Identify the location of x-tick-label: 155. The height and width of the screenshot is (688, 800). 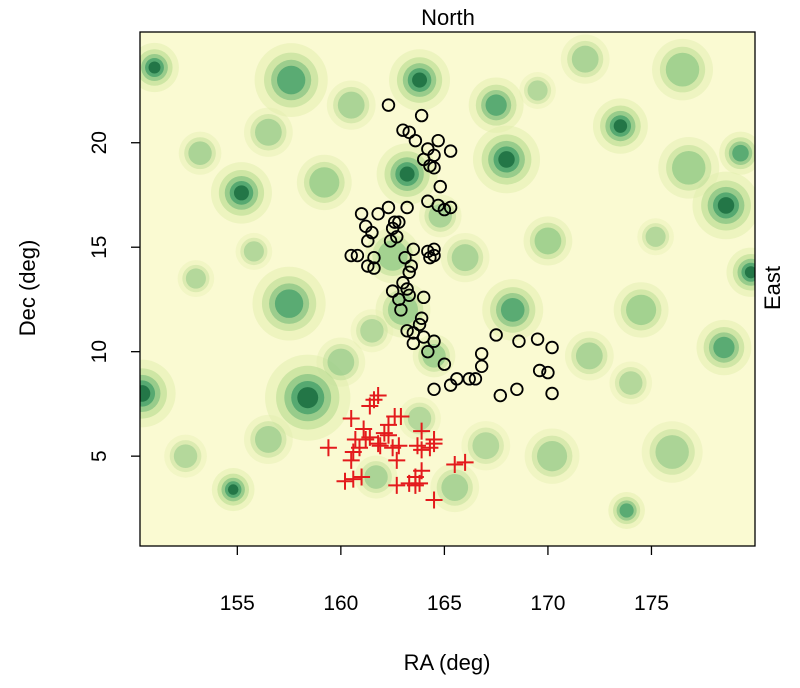
(237, 603).